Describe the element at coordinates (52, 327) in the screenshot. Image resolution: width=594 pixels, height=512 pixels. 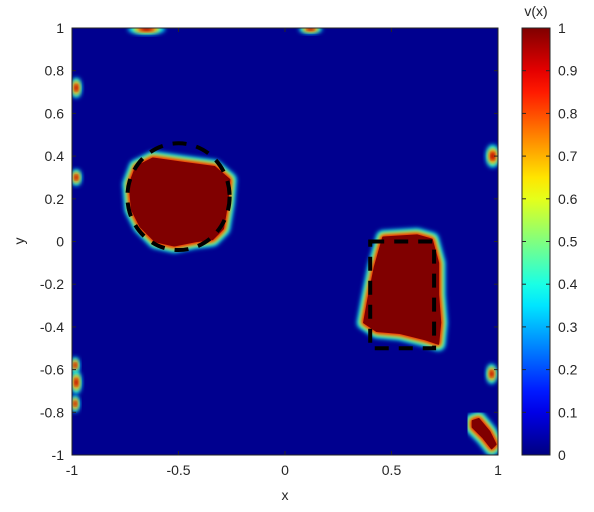
I see `y-tick-label: -0.4` at that location.